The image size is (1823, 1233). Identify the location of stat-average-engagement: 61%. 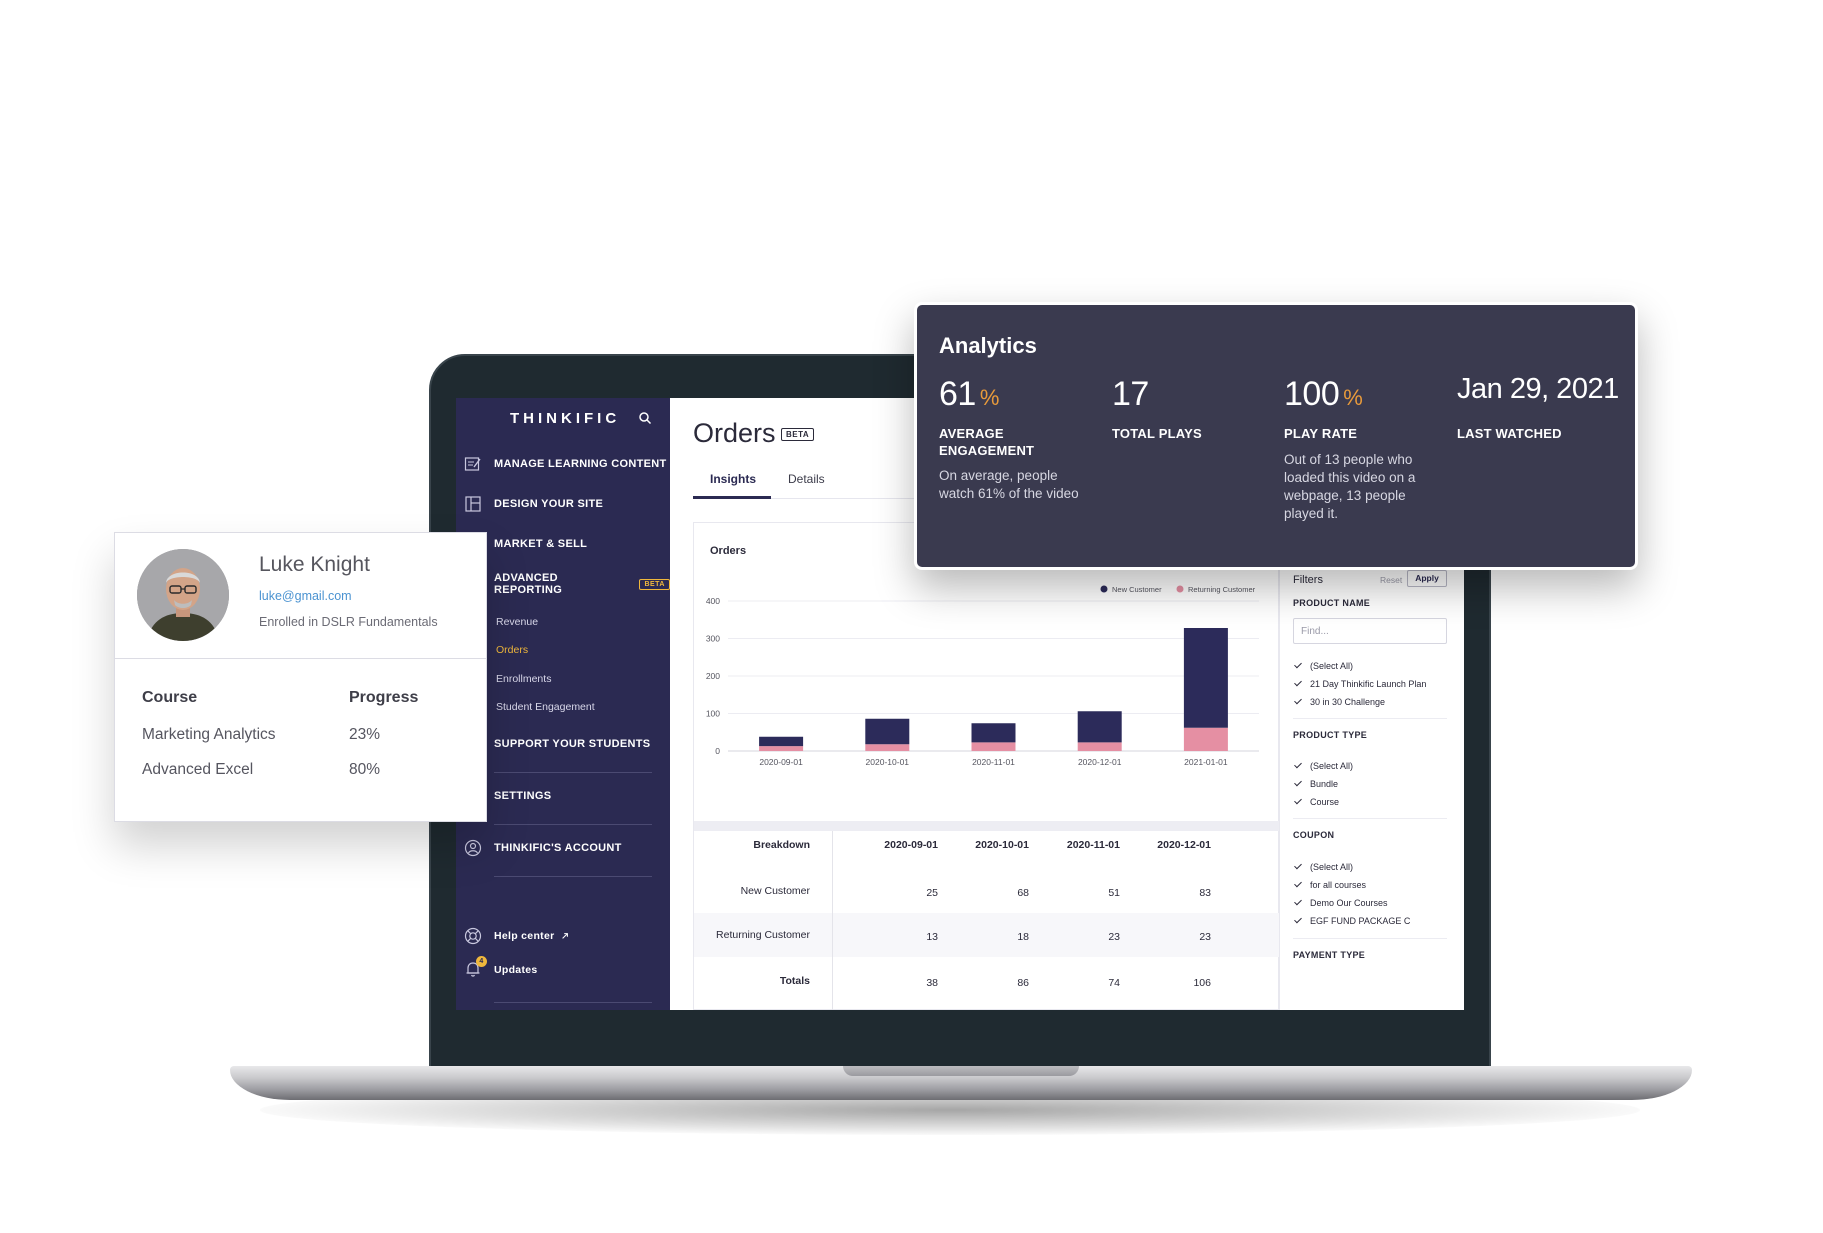
(969, 394).